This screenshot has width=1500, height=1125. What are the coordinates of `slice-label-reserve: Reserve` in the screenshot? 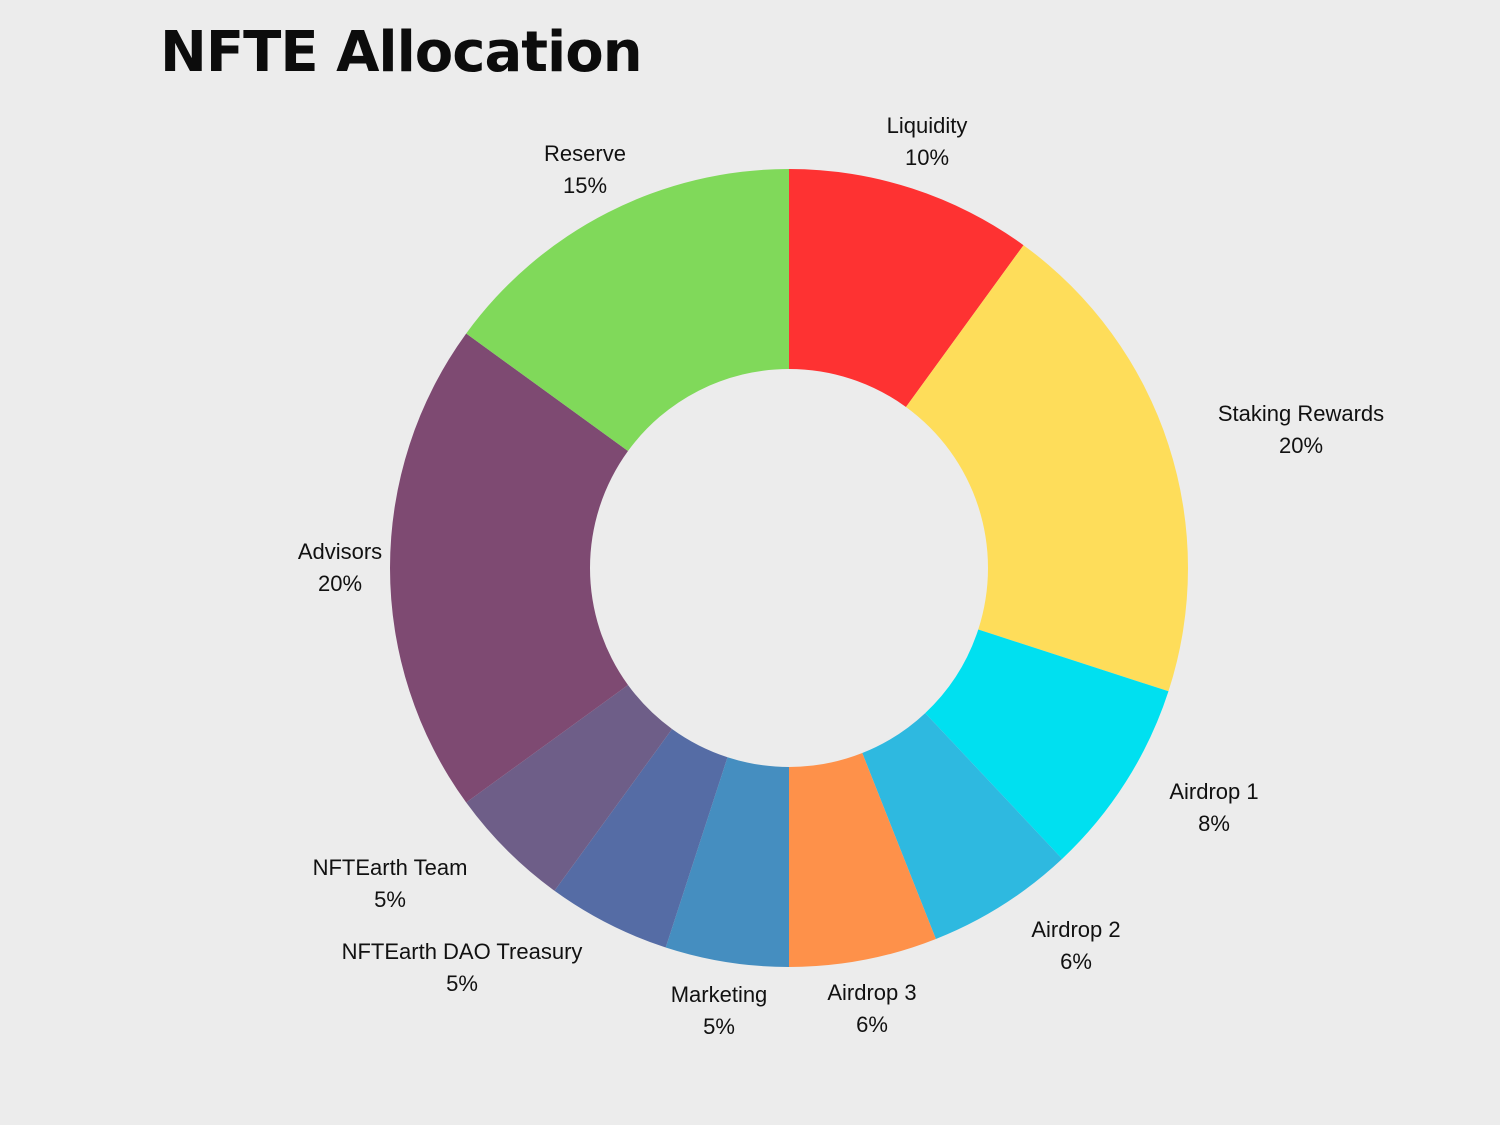 It's located at (585, 153).